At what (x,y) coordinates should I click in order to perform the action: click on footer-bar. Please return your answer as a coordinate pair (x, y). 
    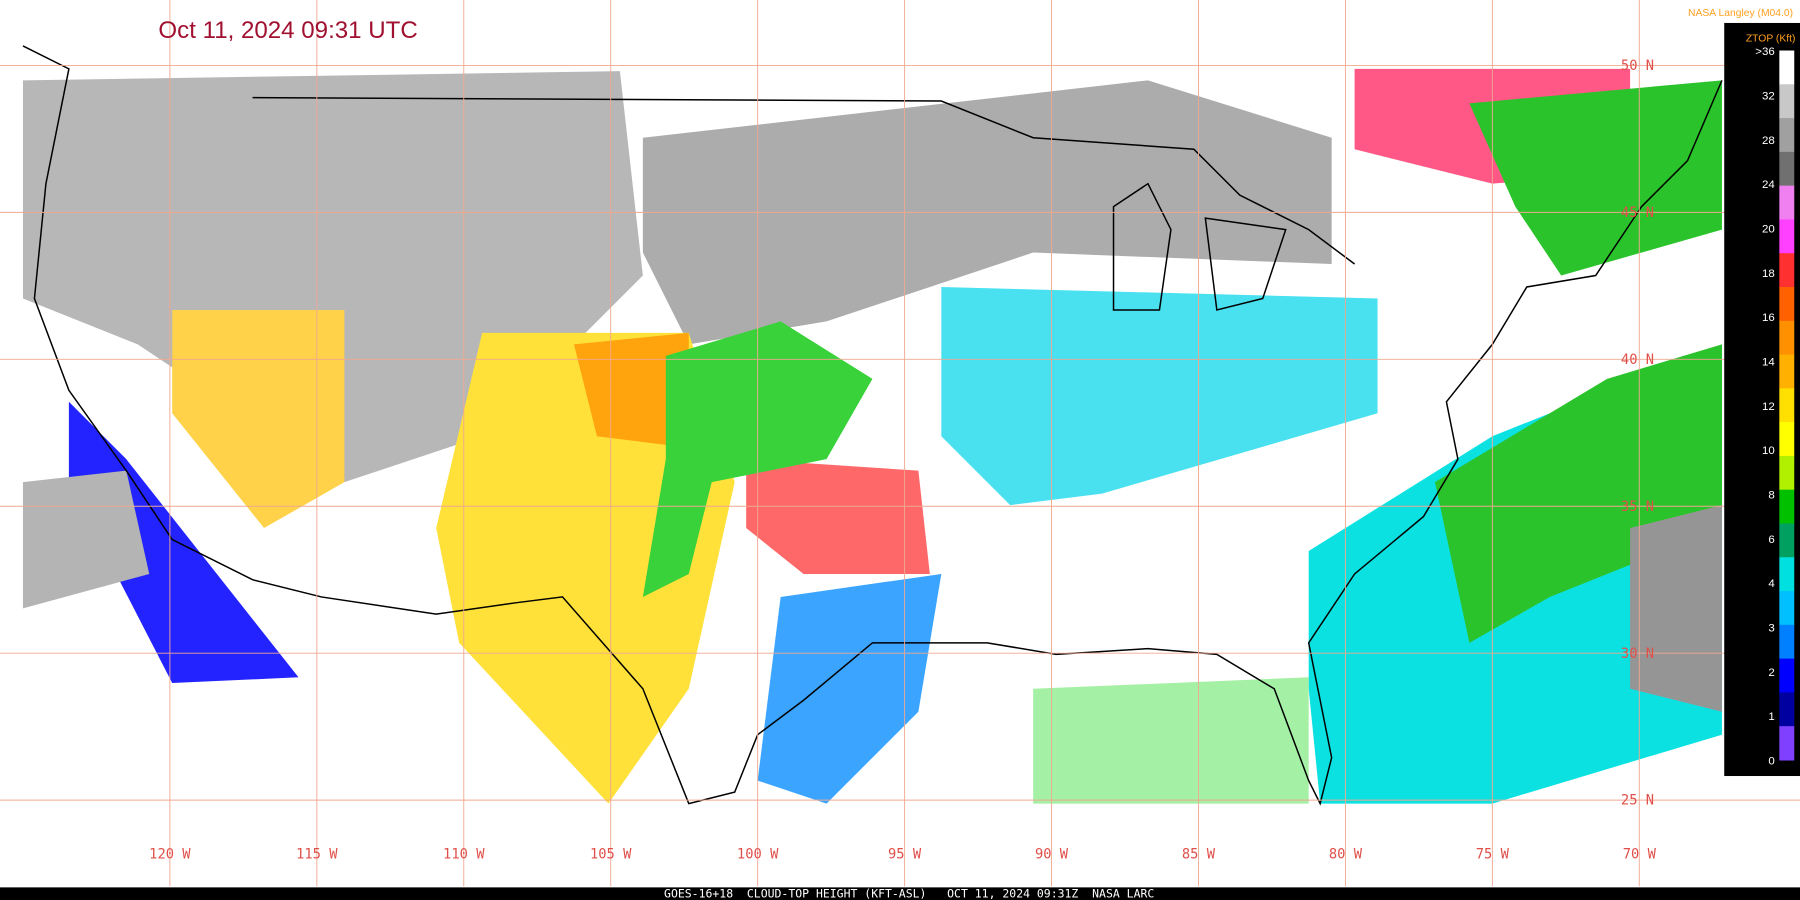
    Looking at the image, I should click on (900, 893).